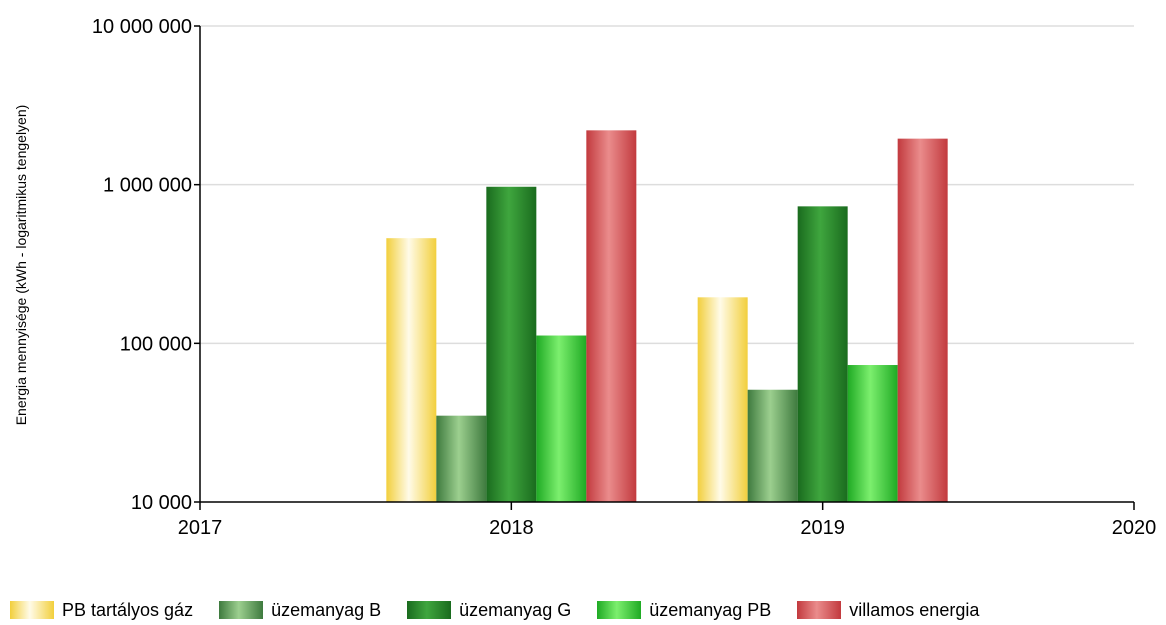 This screenshot has width=1166, height=625. I want to click on legend-label-2: üzemanyag G, so click(515, 609).